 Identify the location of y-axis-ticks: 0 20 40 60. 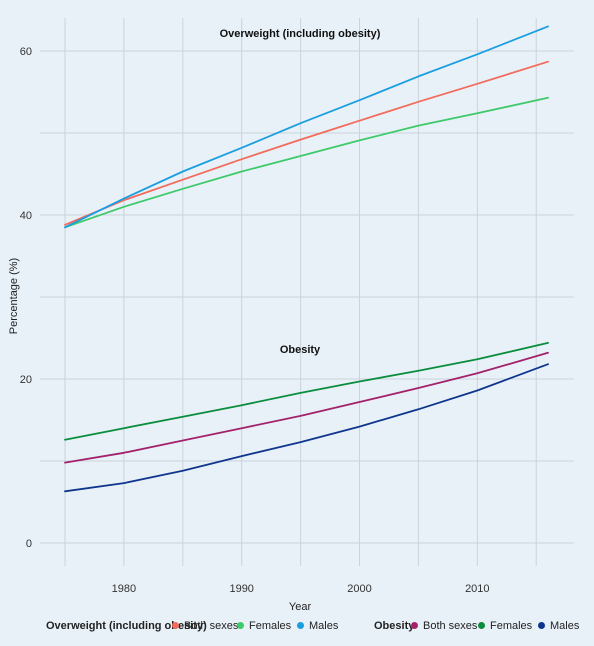
(26, 298).